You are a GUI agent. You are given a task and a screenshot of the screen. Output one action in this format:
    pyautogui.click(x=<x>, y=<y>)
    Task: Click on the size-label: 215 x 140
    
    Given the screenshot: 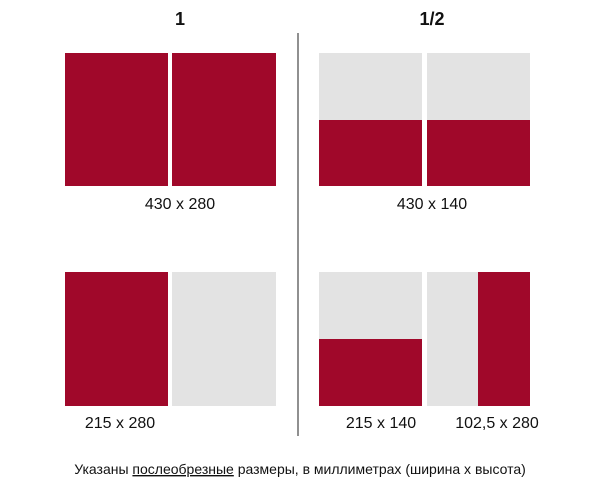 What is the action you would take?
    pyautogui.click(x=381, y=423)
    